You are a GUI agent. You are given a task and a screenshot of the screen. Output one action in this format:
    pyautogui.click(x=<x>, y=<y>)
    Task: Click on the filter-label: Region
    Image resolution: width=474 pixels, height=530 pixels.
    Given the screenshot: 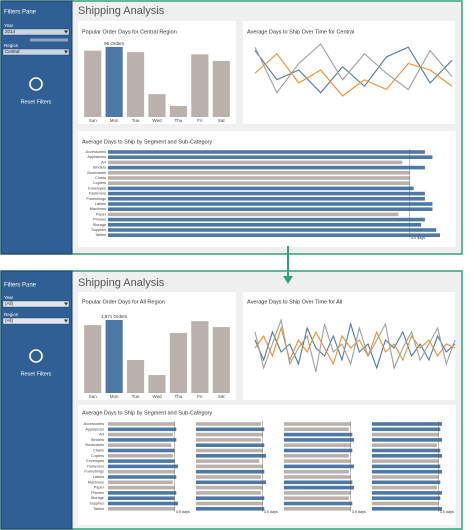 What is the action you would take?
    pyautogui.click(x=11, y=45)
    